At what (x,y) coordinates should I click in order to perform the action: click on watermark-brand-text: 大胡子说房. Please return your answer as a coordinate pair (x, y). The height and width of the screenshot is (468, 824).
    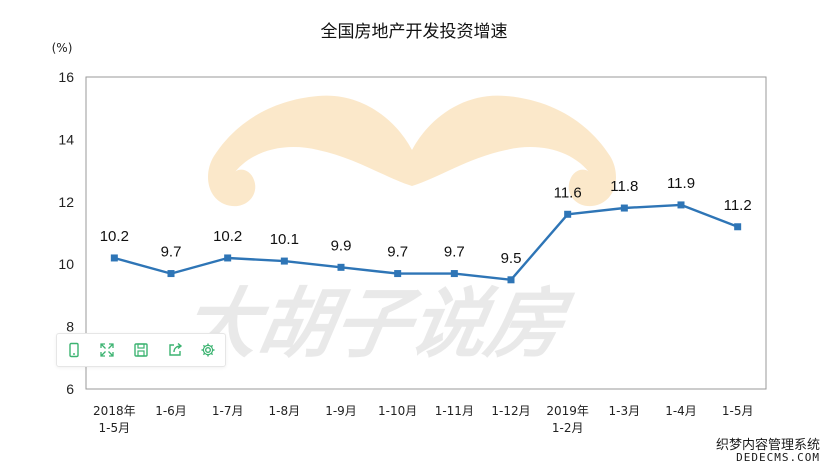
    Looking at the image, I should click on (376, 325).